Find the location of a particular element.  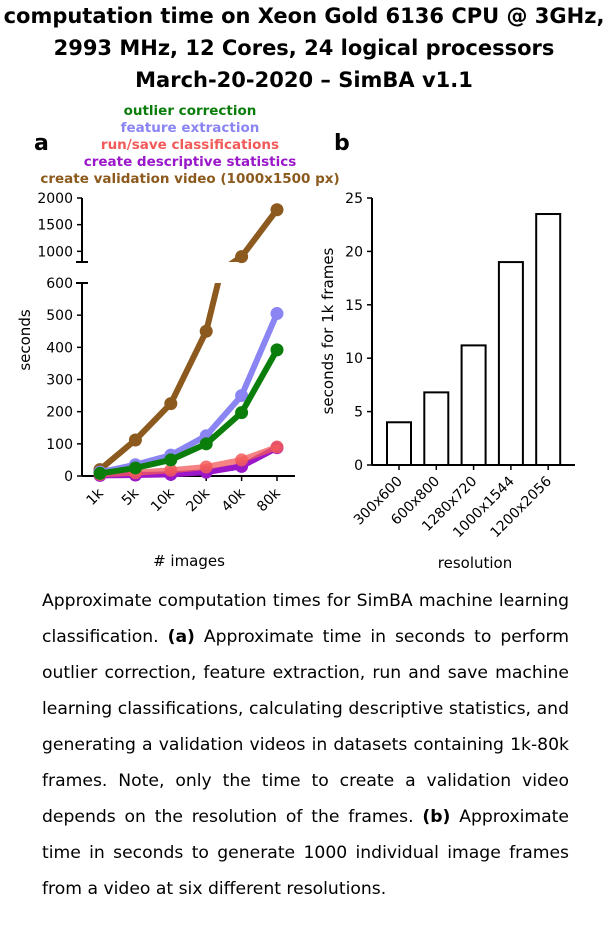

caption-label-b: (b) is located at coordinates (436, 817).